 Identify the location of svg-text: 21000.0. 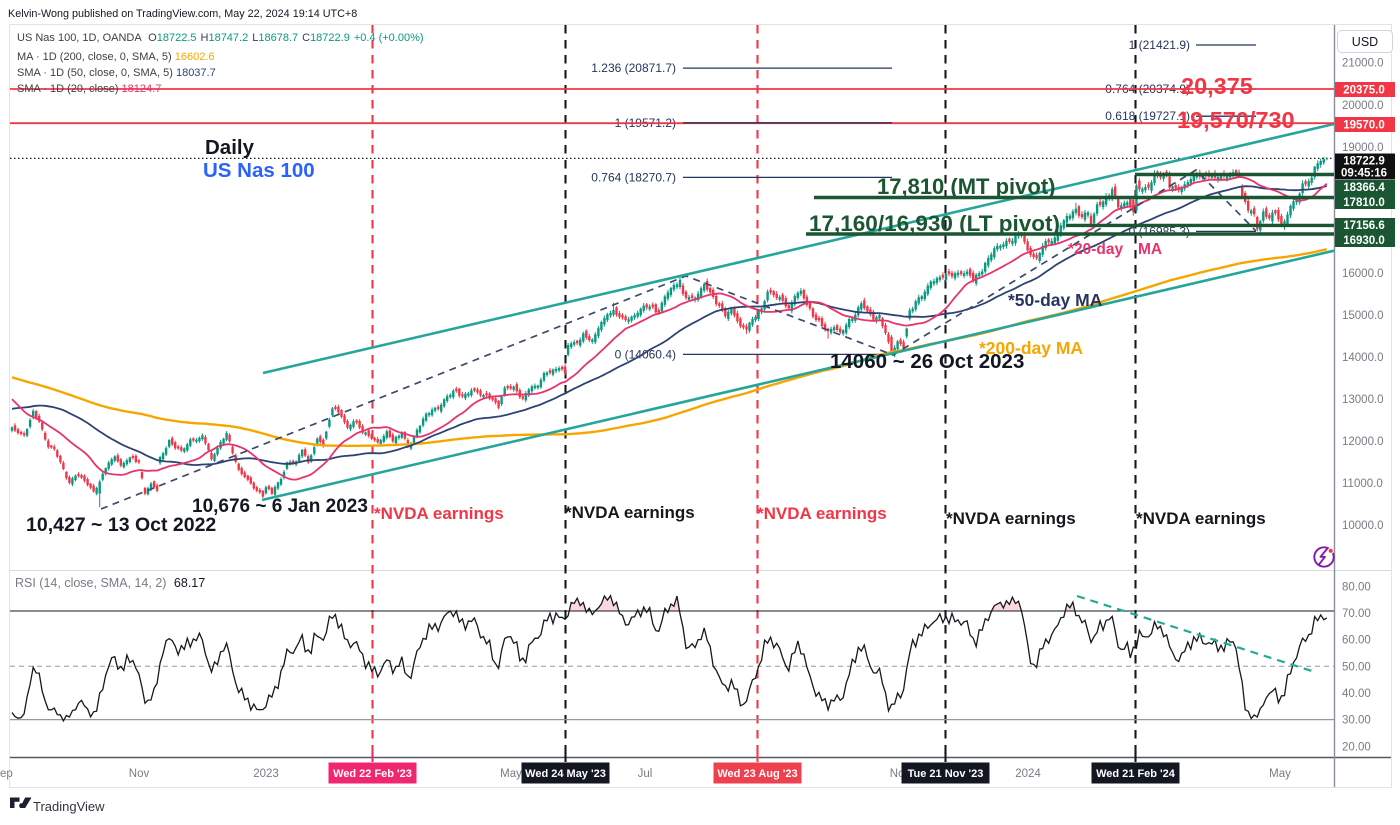
(1363, 64).